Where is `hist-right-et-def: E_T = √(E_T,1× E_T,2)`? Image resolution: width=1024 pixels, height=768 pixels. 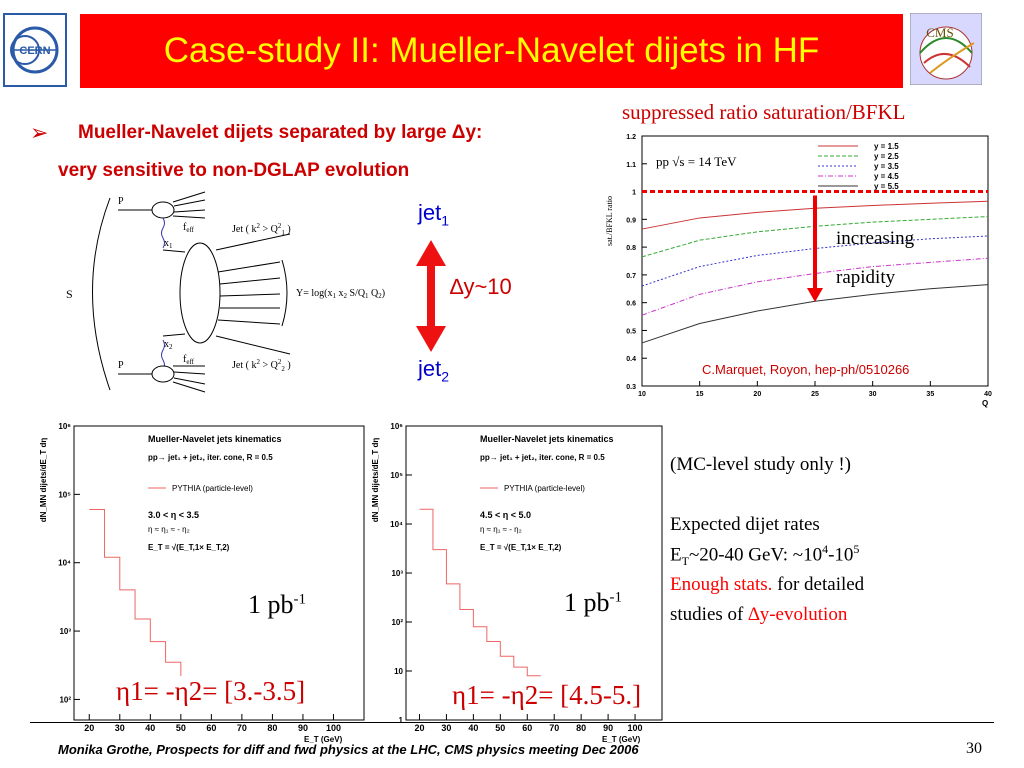 hist-right-et-def: E_T = √(E_T,1× E_T,2) is located at coordinates (521, 547).